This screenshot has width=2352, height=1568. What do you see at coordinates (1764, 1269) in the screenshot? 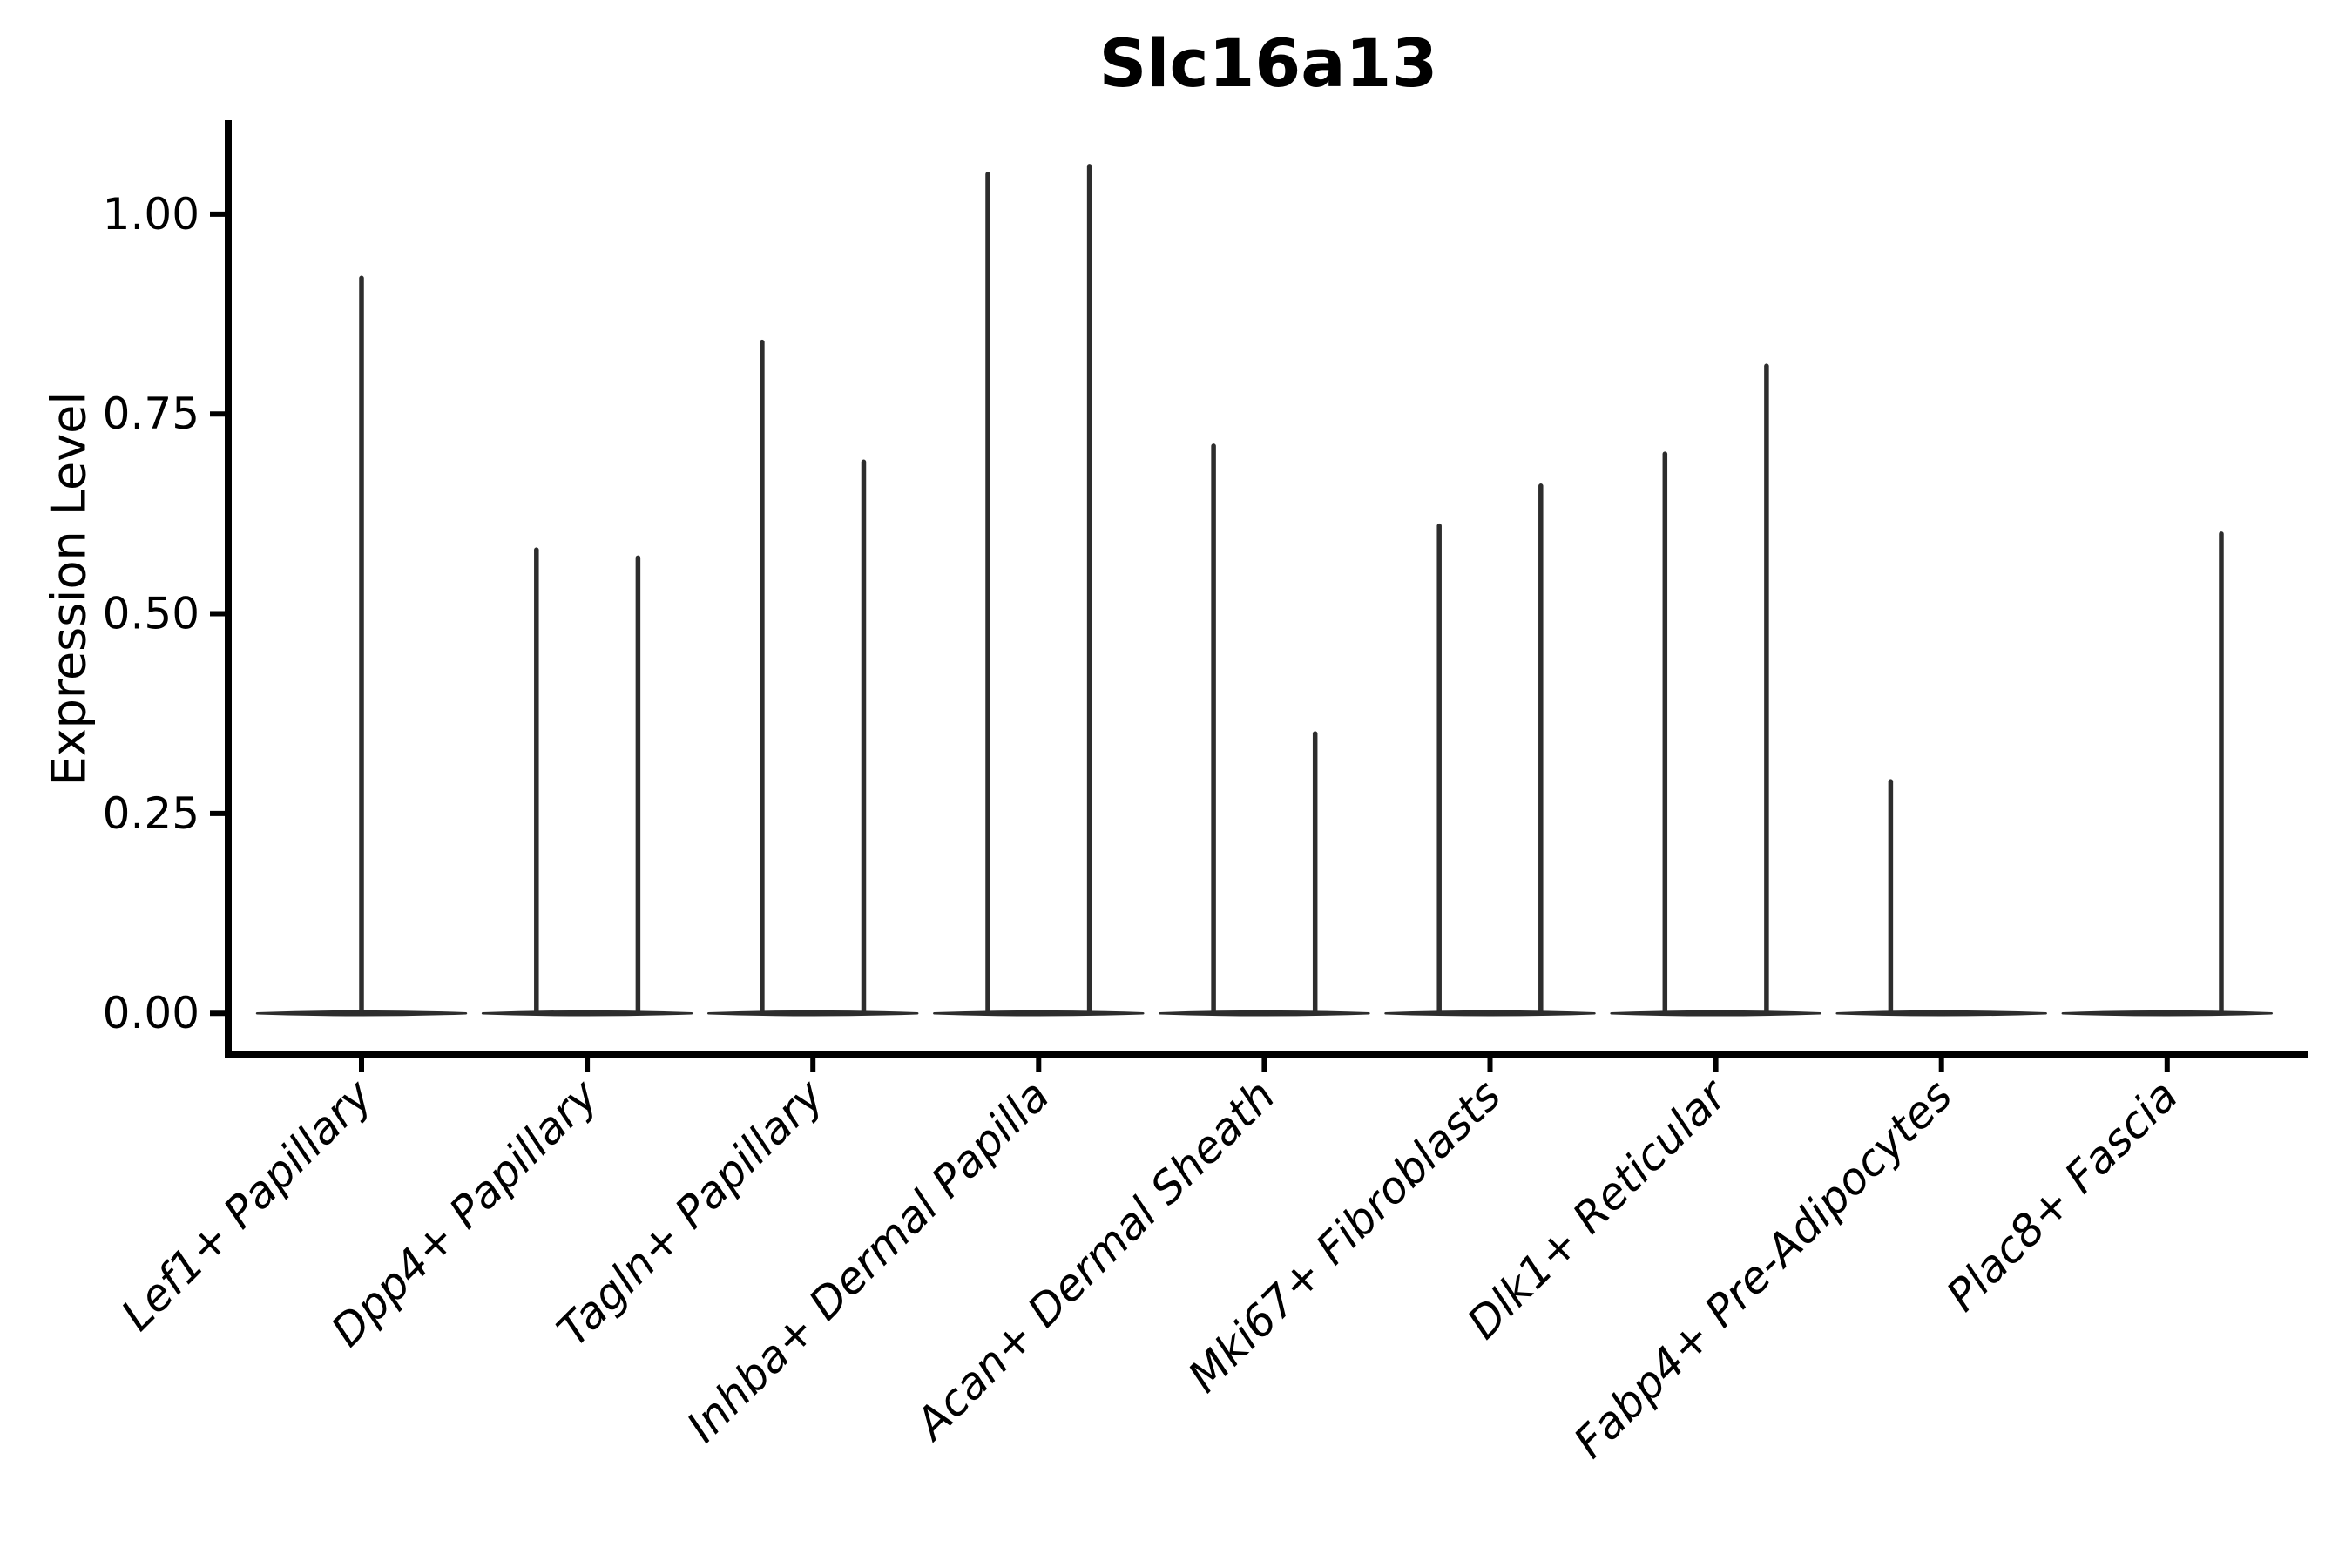
I see `x-tick-label: Fabp4+ Pre-Adipocytes` at bounding box center [1764, 1269].